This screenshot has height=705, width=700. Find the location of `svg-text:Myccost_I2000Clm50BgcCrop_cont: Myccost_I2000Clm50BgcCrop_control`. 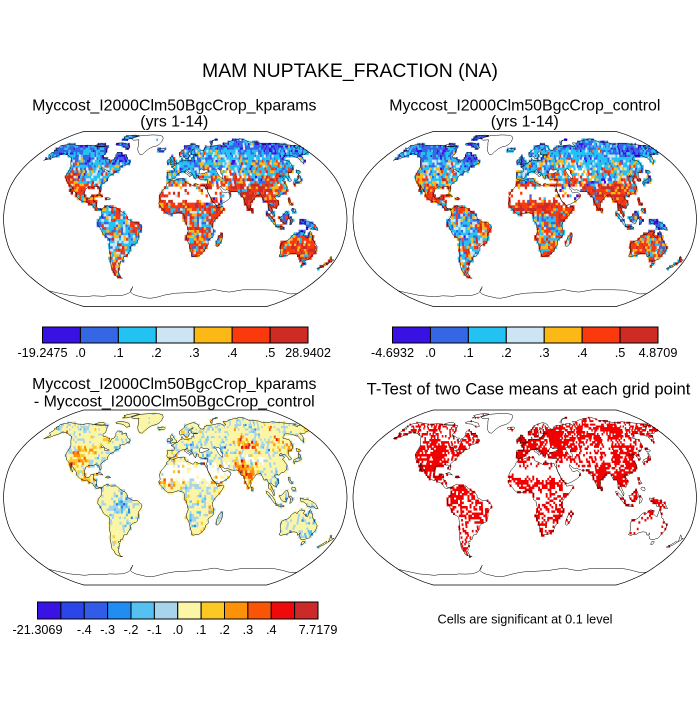

svg-text:Myccost_I2000Clm50BgcCrop_cont: Myccost_I2000Clm50BgcCrop_control is located at coordinates (524, 106).